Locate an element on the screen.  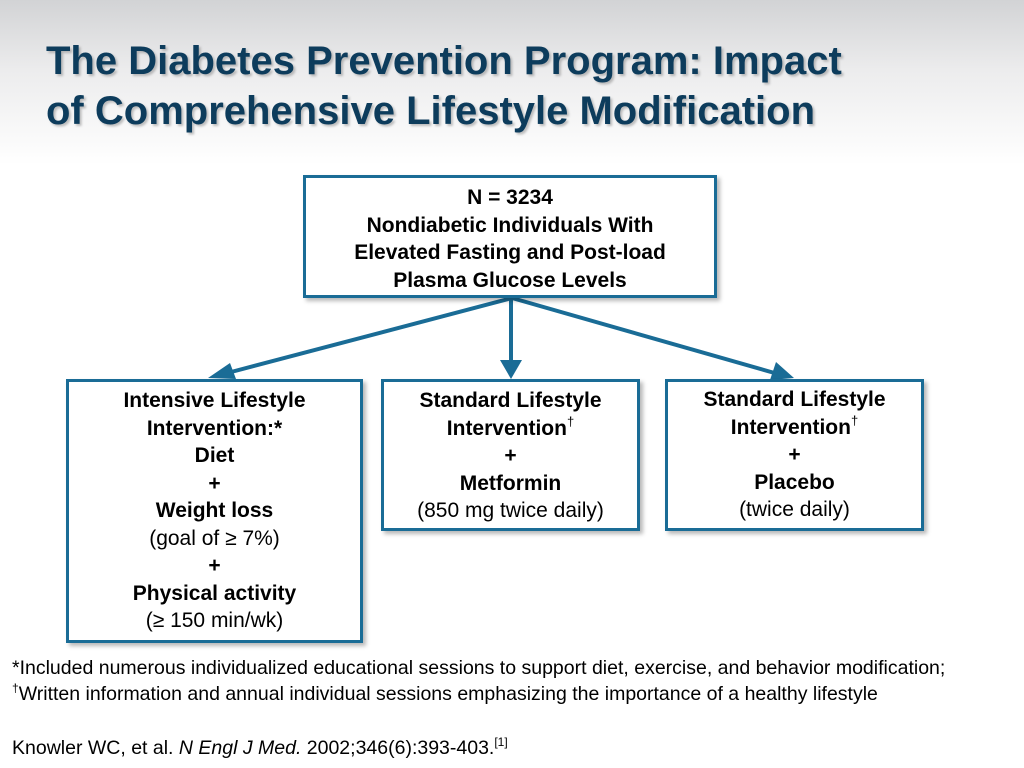
intensive-plus-1: + is located at coordinates (214, 483).